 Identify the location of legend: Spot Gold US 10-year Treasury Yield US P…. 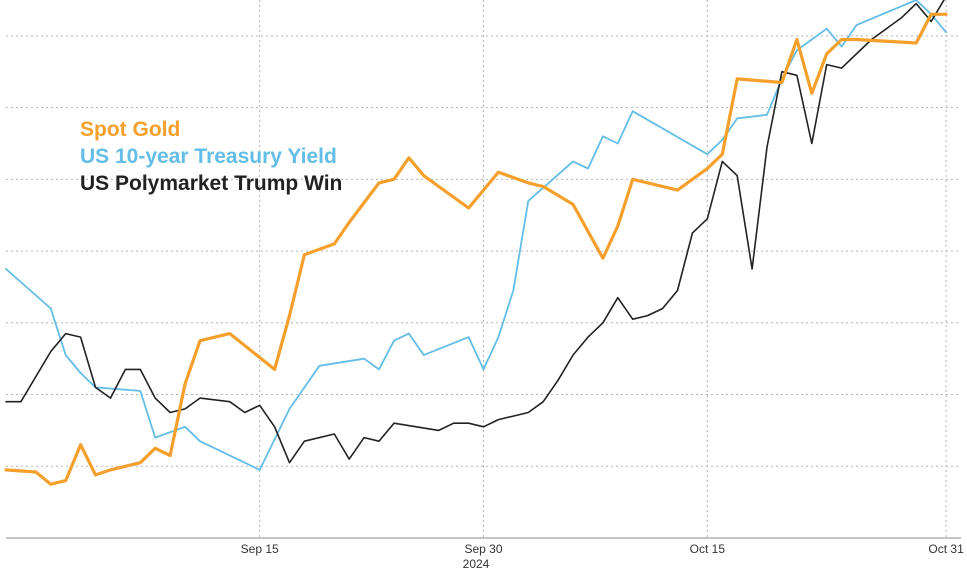
(211, 156).